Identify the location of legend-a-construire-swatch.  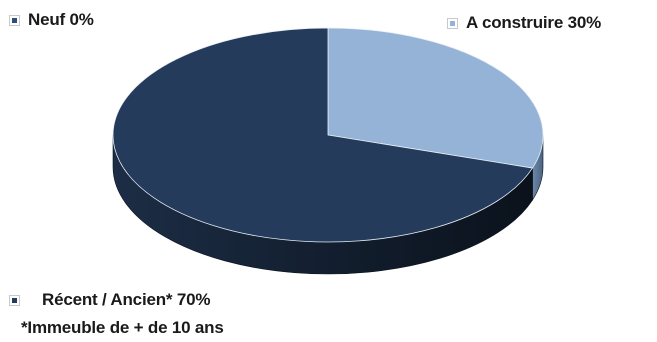
(452, 23).